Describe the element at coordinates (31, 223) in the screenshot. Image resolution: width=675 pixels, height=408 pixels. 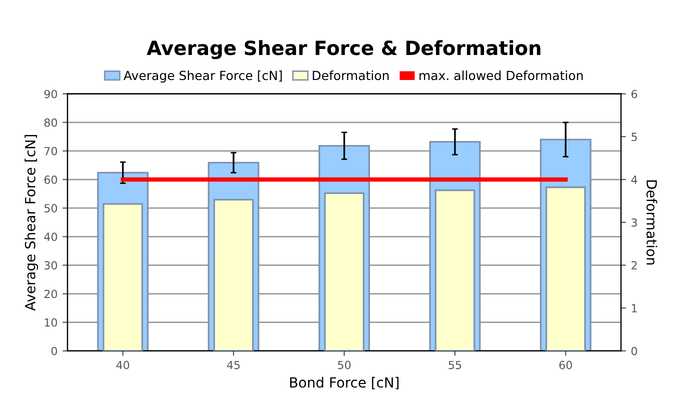
I see `y-axis-title: Average Shear Force [cN]` at that location.